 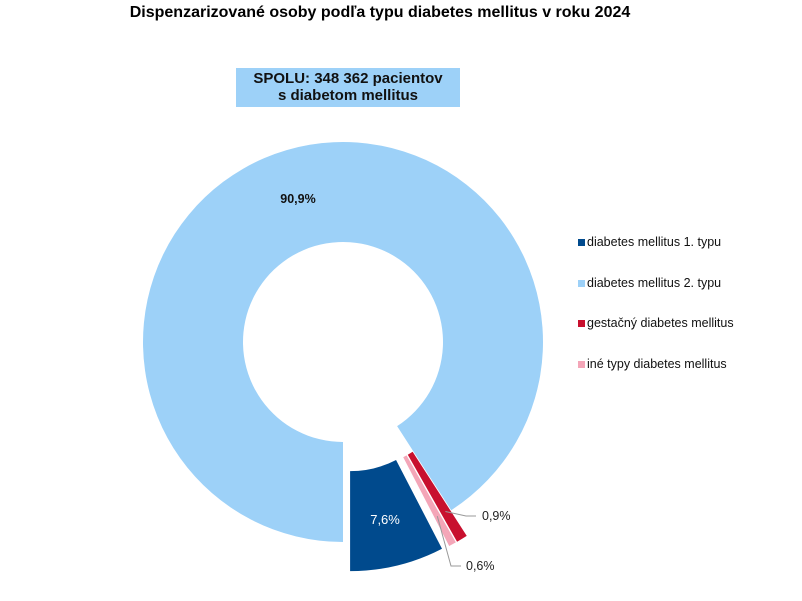 What do you see at coordinates (656, 336) in the screenshot?
I see `legend-item: gestačný diabetes mellitus` at bounding box center [656, 336].